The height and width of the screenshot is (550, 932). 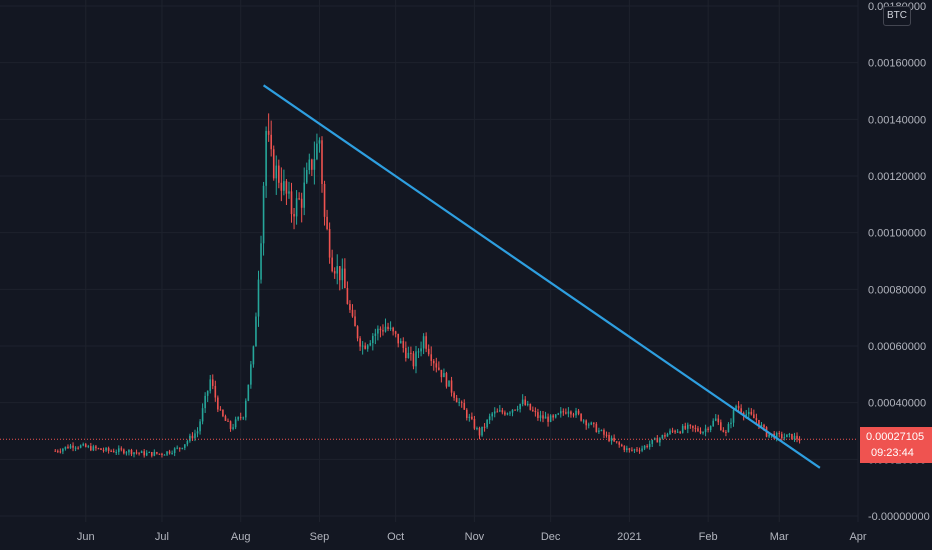 I want to click on y-tick-label: 0.00100000, so click(x=897, y=234).